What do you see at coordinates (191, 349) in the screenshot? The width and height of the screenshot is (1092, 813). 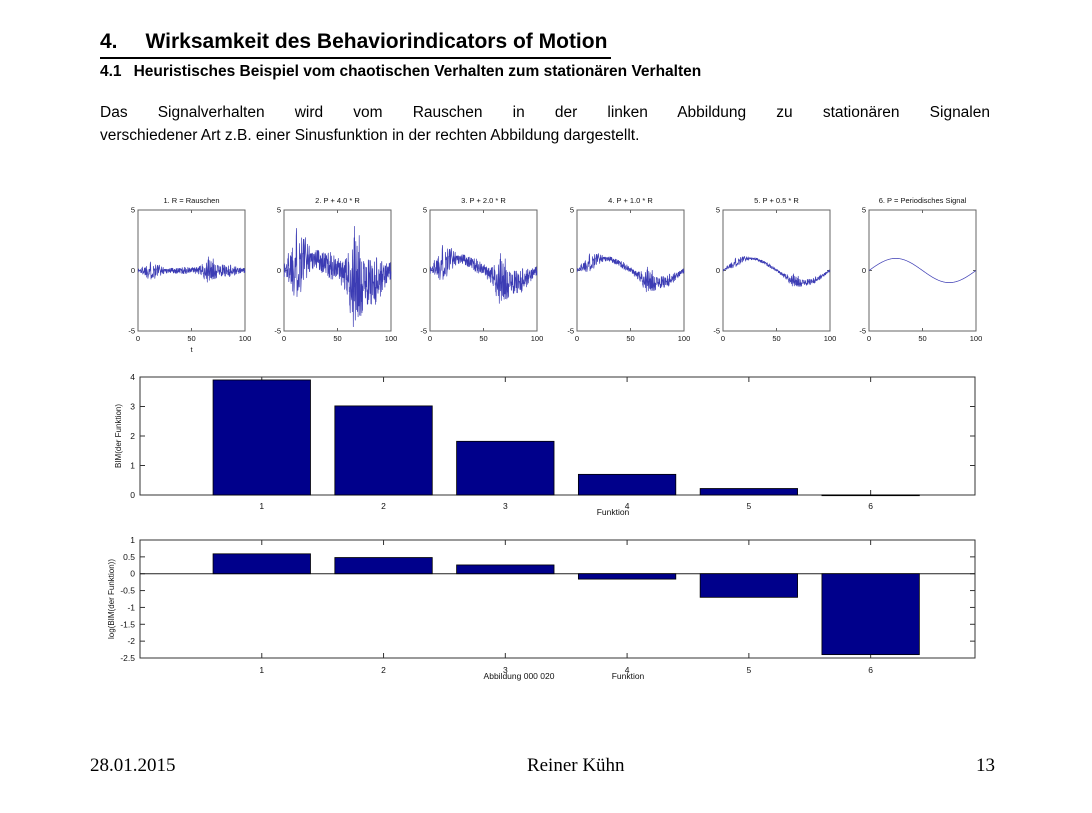 I see `x-axis-label: t` at bounding box center [191, 349].